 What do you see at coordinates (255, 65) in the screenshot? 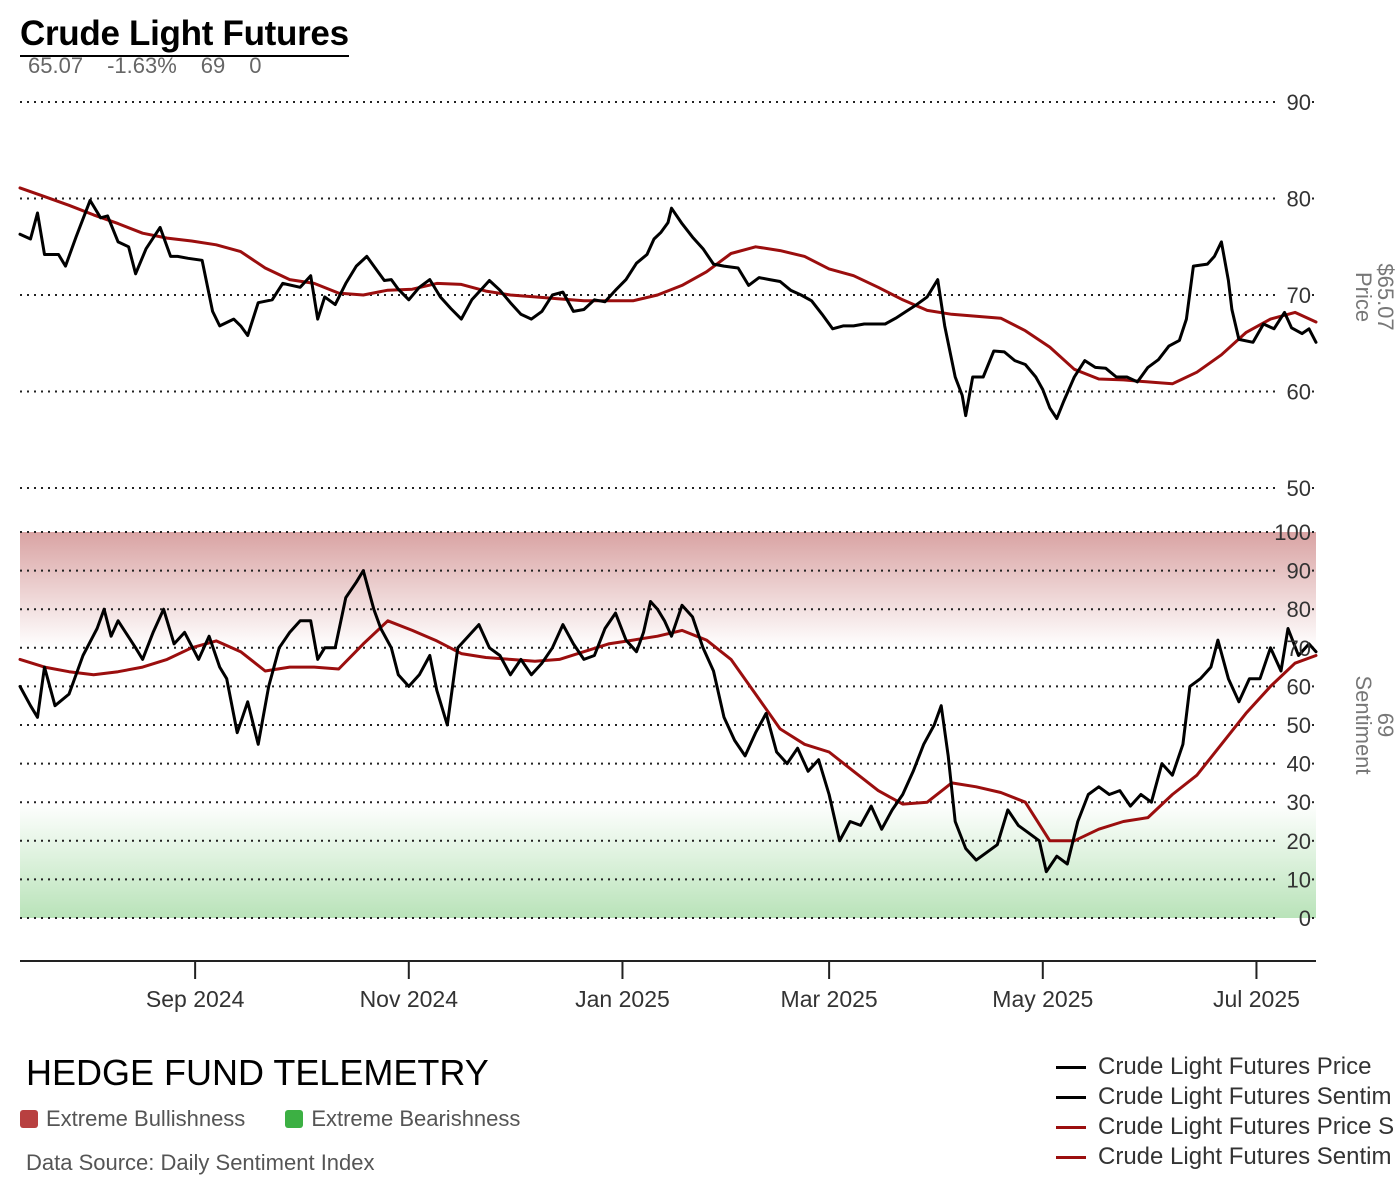
I see `extra-value: 0` at bounding box center [255, 65].